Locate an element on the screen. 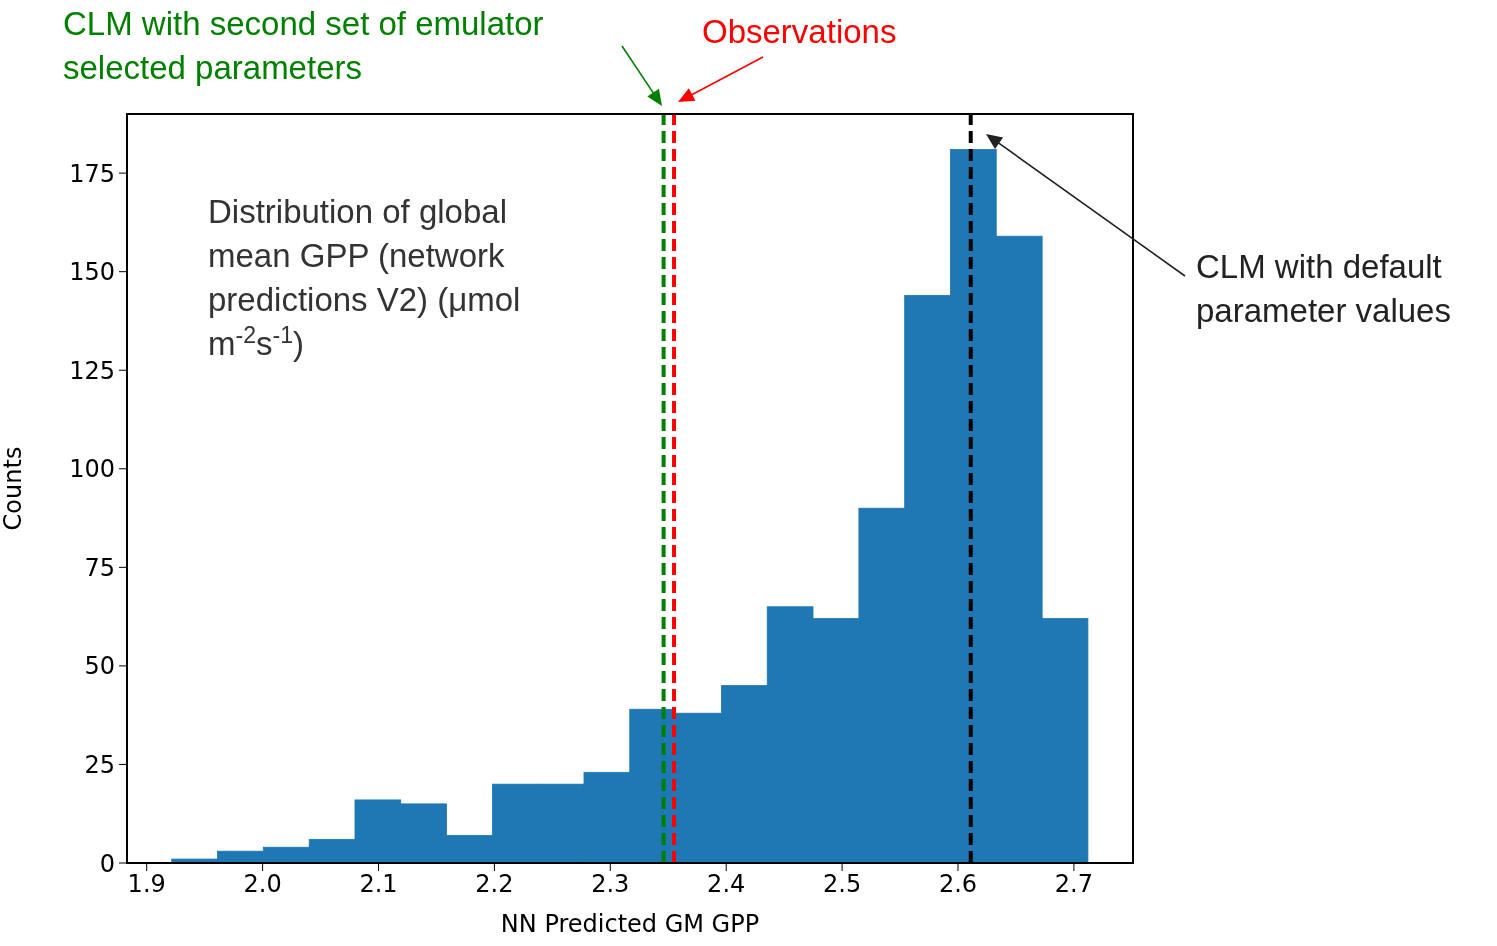 This screenshot has width=1497, height=946. y-tick-label: 75 is located at coordinates (99, 567).